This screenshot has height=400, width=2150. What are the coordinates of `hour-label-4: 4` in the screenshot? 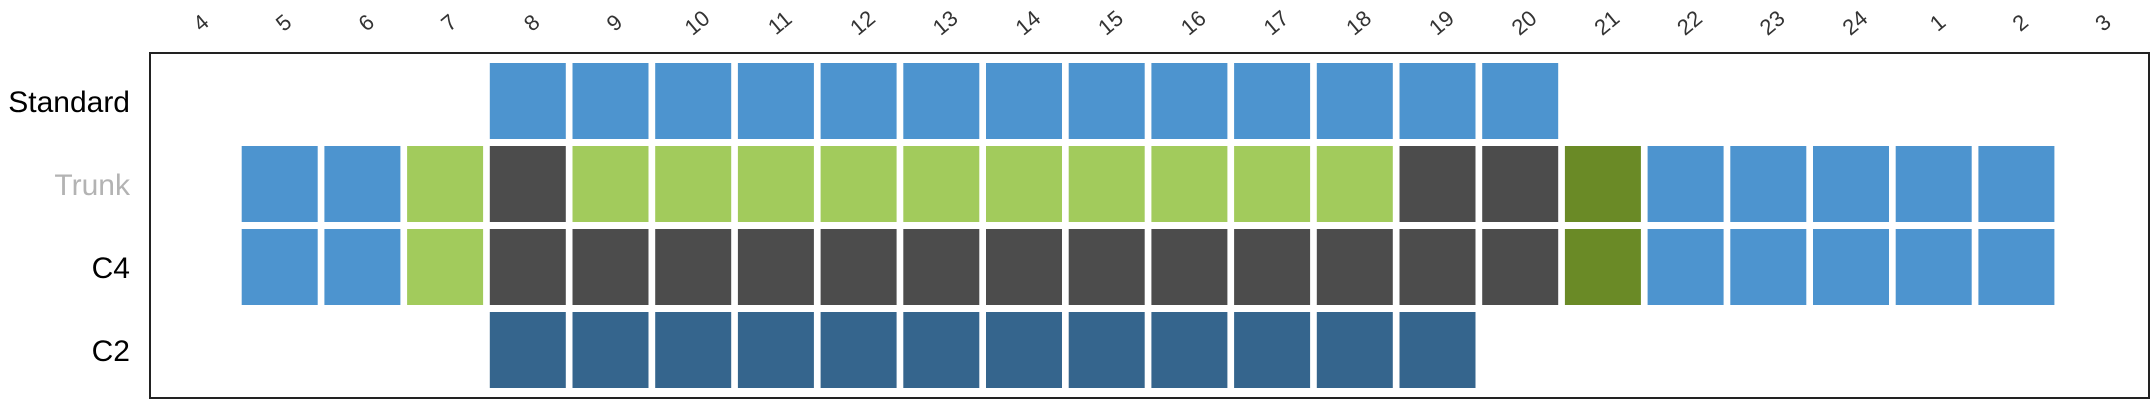 It's located at (200, 22).